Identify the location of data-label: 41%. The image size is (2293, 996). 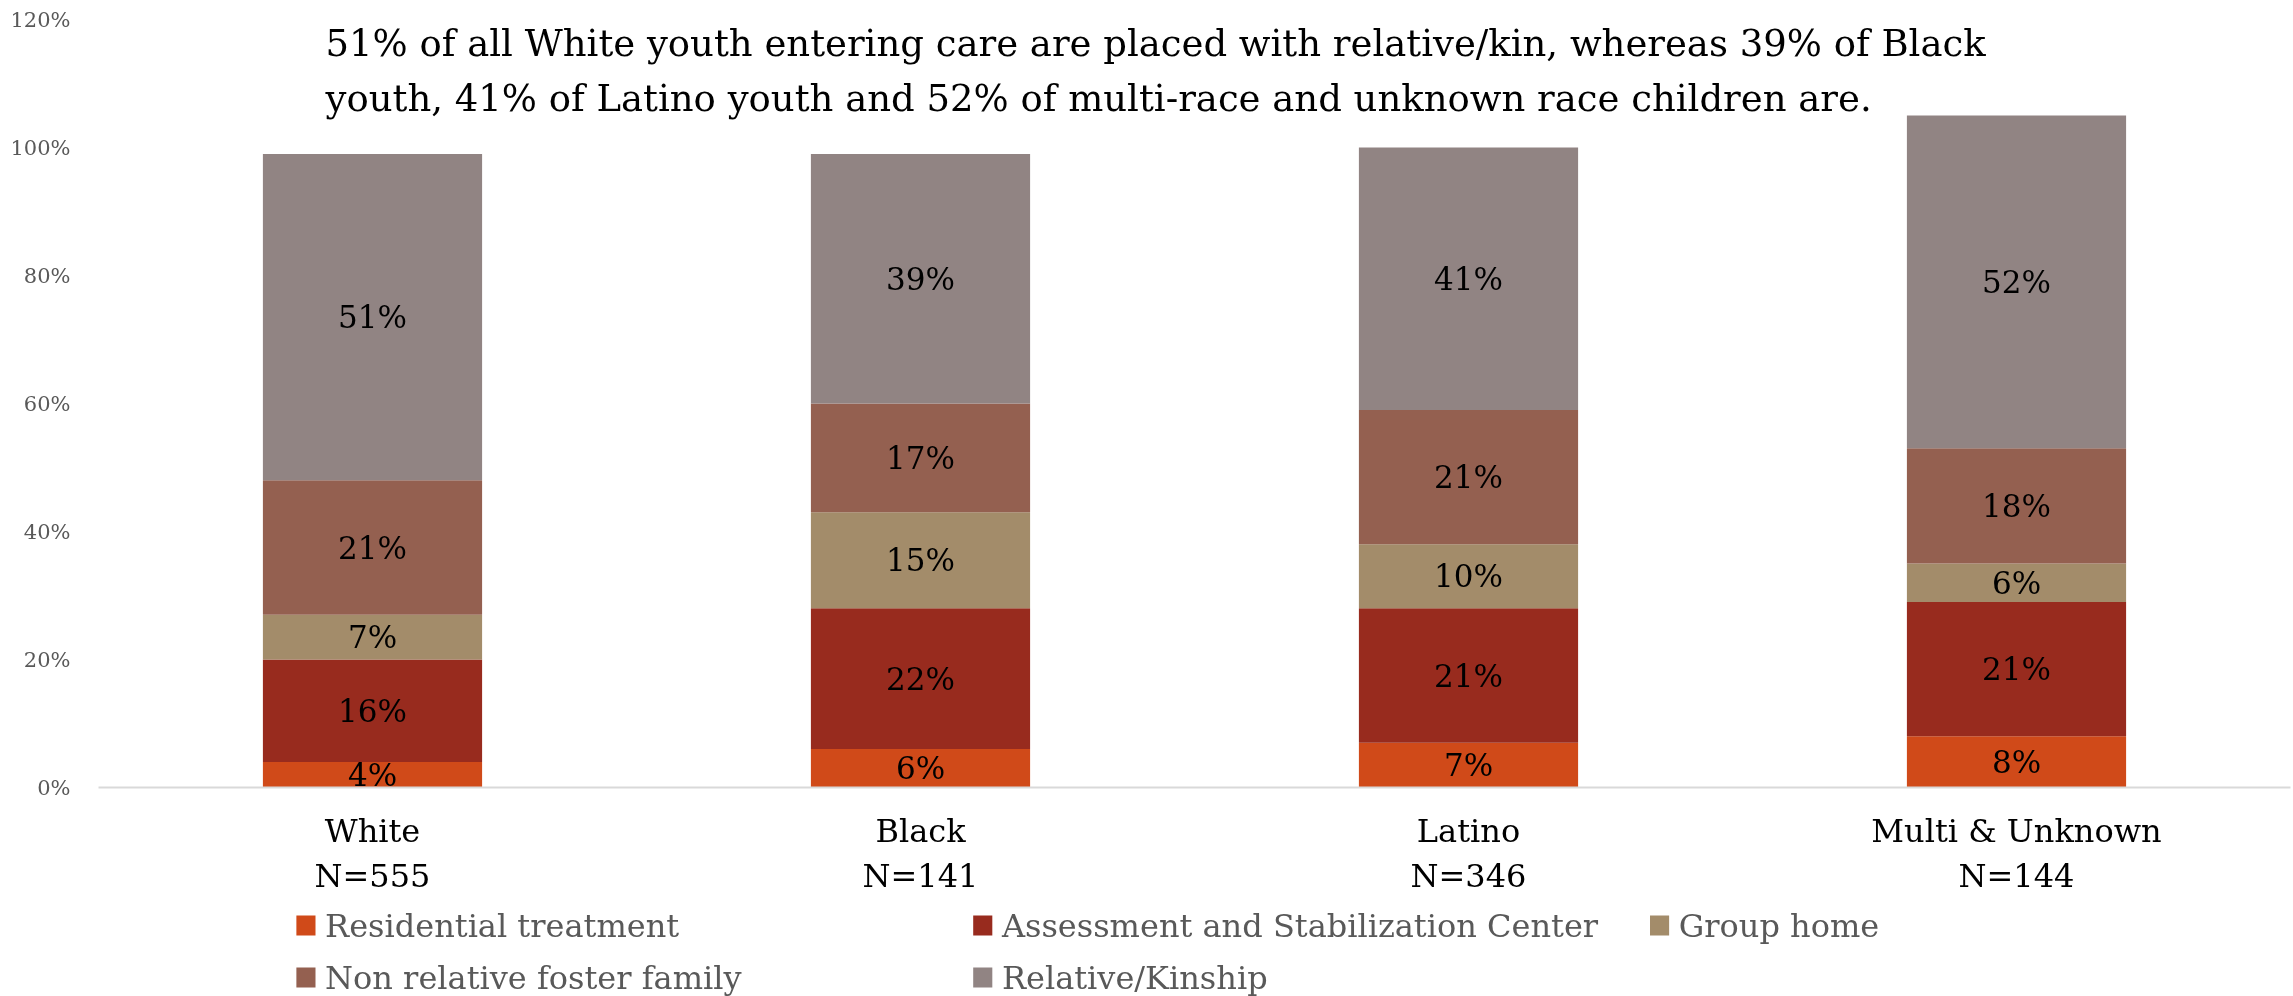
(1468, 278).